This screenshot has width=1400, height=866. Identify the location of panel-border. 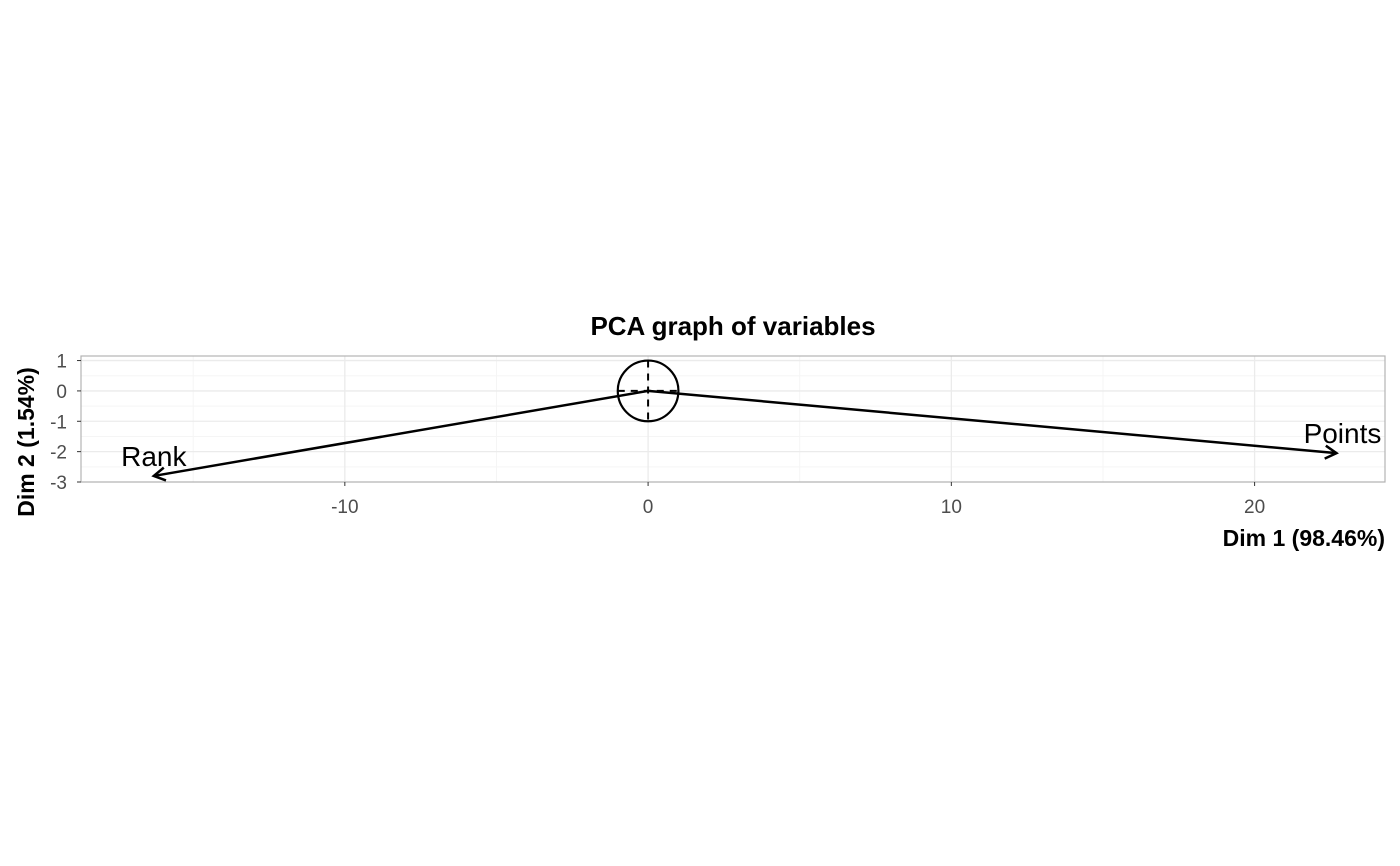
(733, 419).